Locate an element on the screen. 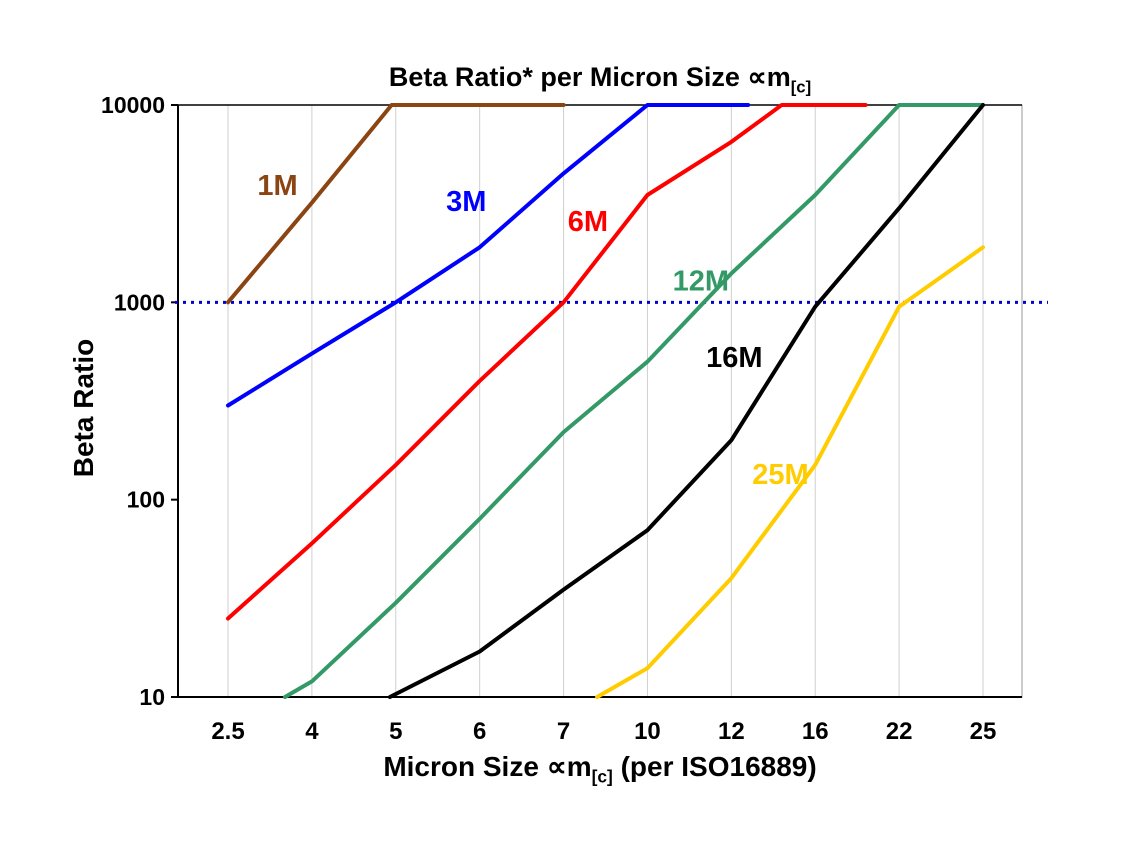 Image resolution: width=1134 pixels, height=852 pixels. series-label-6M: 6M is located at coordinates (588, 222).